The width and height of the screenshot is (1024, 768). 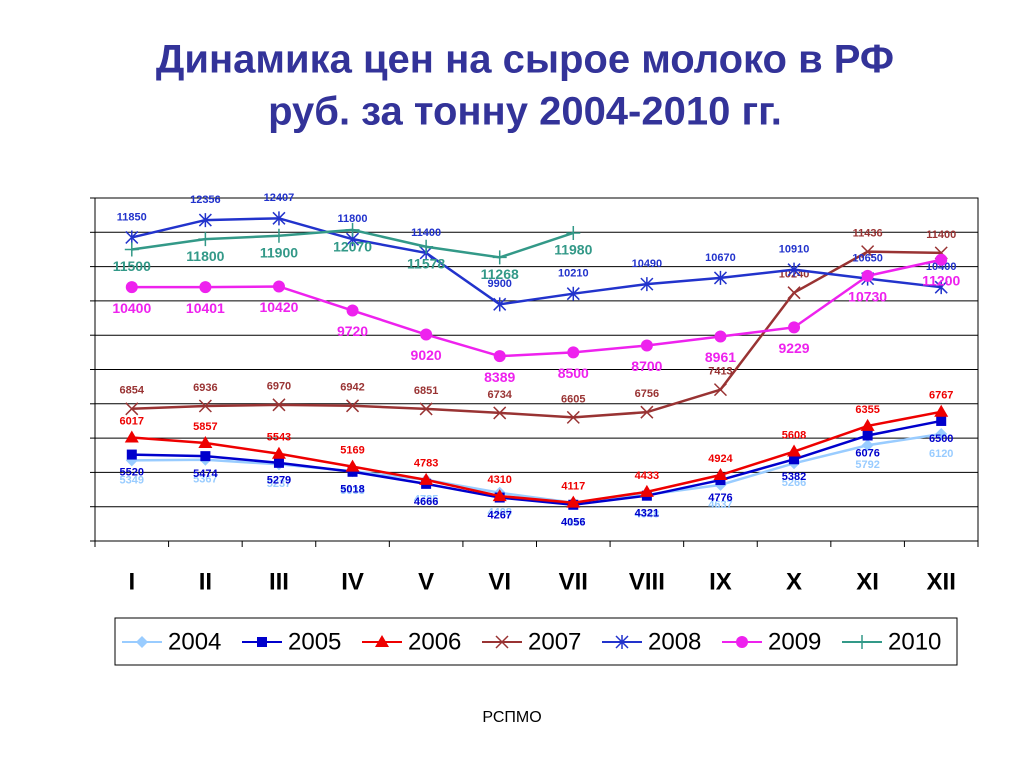 I want to click on data-label: 5792, so click(x=867, y=465).